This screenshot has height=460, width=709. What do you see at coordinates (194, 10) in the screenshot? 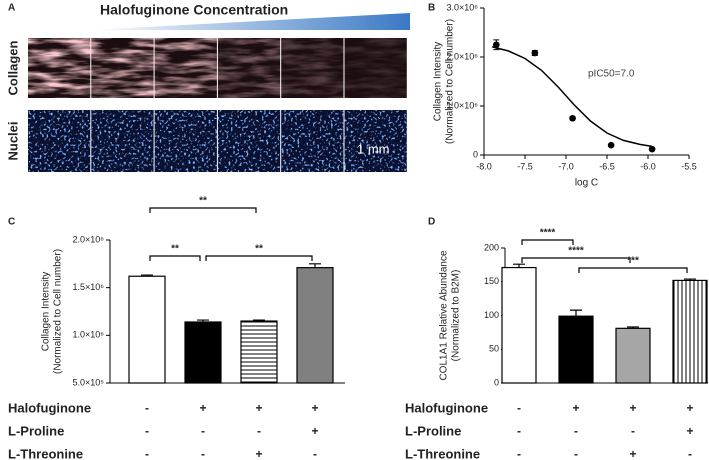
I see `panel-title: Halofuginone Concentration` at bounding box center [194, 10].